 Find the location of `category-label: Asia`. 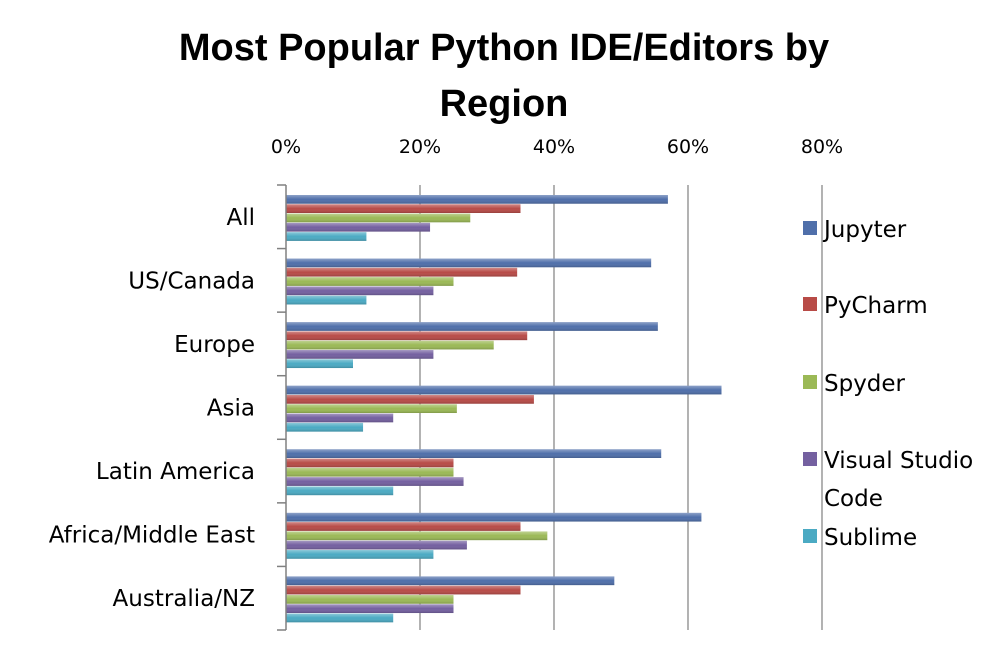

category-label: Asia is located at coordinates (231, 409).